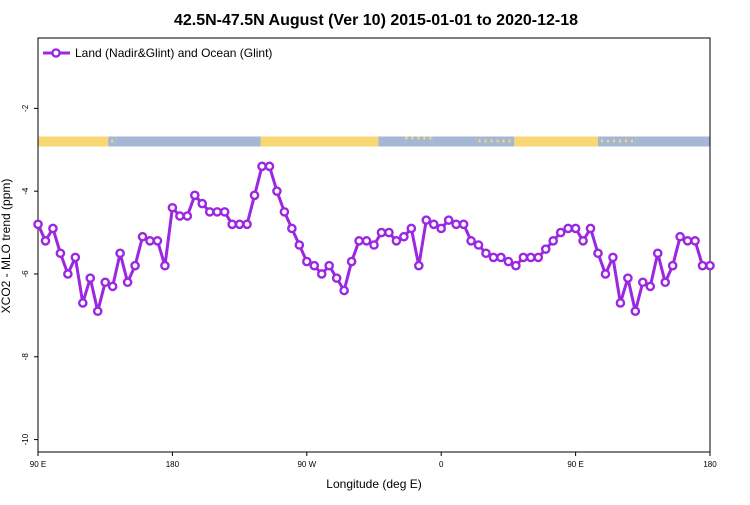 This screenshot has width=750, height=505. What do you see at coordinates (173, 464) in the screenshot?
I see `x-tick-label: 180` at bounding box center [173, 464].